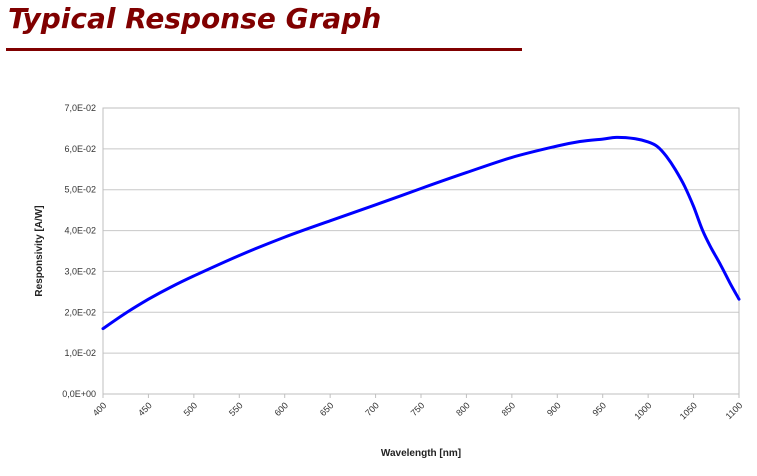  What do you see at coordinates (264, 49) in the screenshot?
I see `title-underline` at bounding box center [264, 49].